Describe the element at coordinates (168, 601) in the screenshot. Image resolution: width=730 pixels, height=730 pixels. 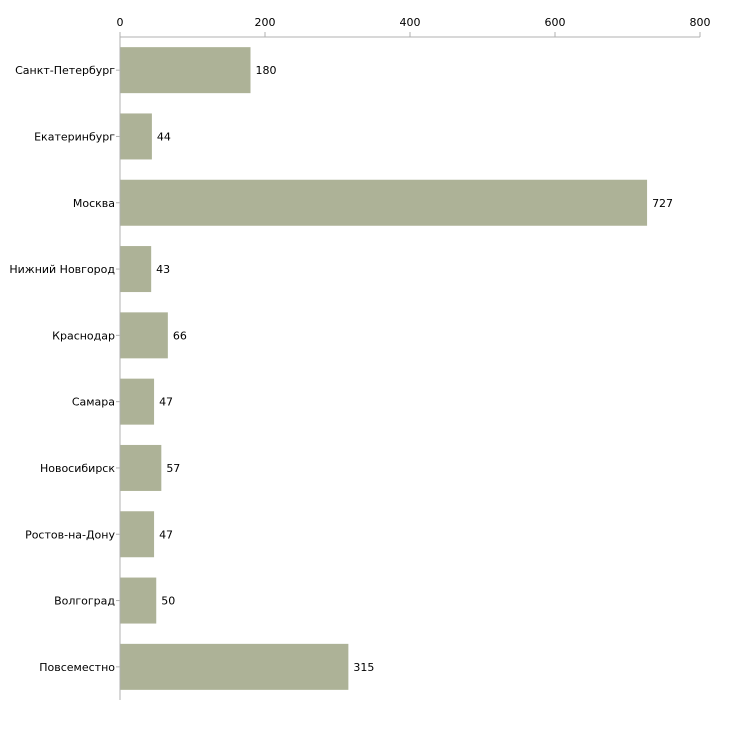
I see `value-label: 50` at that location.